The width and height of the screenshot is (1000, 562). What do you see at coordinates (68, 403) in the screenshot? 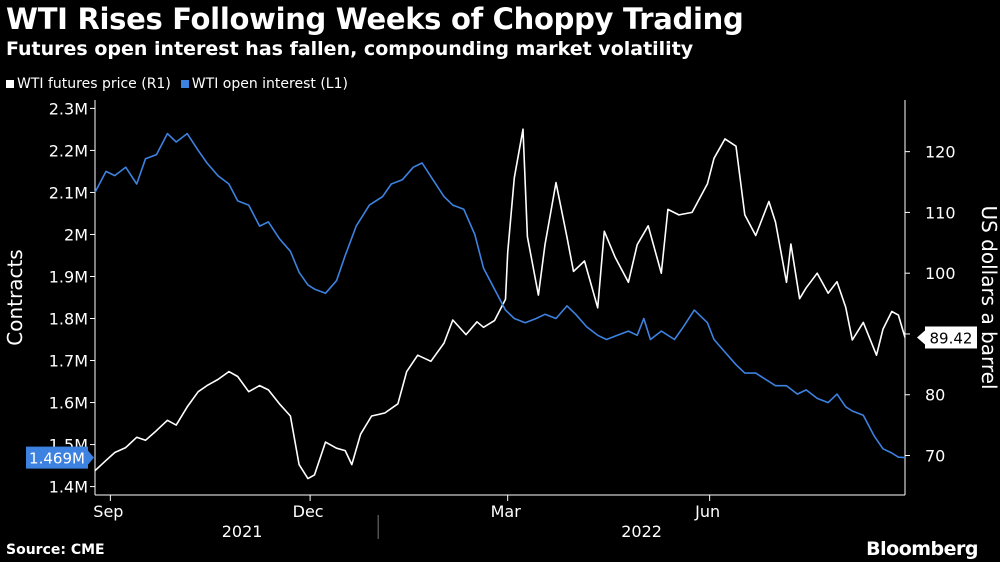
I see `left-tick-label: 1.6M` at bounding box center [68, 403].